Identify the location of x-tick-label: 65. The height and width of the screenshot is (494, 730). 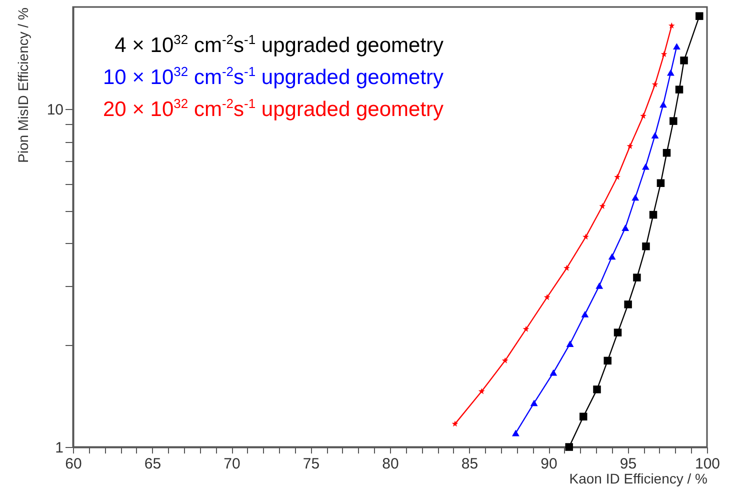
(153, 464).